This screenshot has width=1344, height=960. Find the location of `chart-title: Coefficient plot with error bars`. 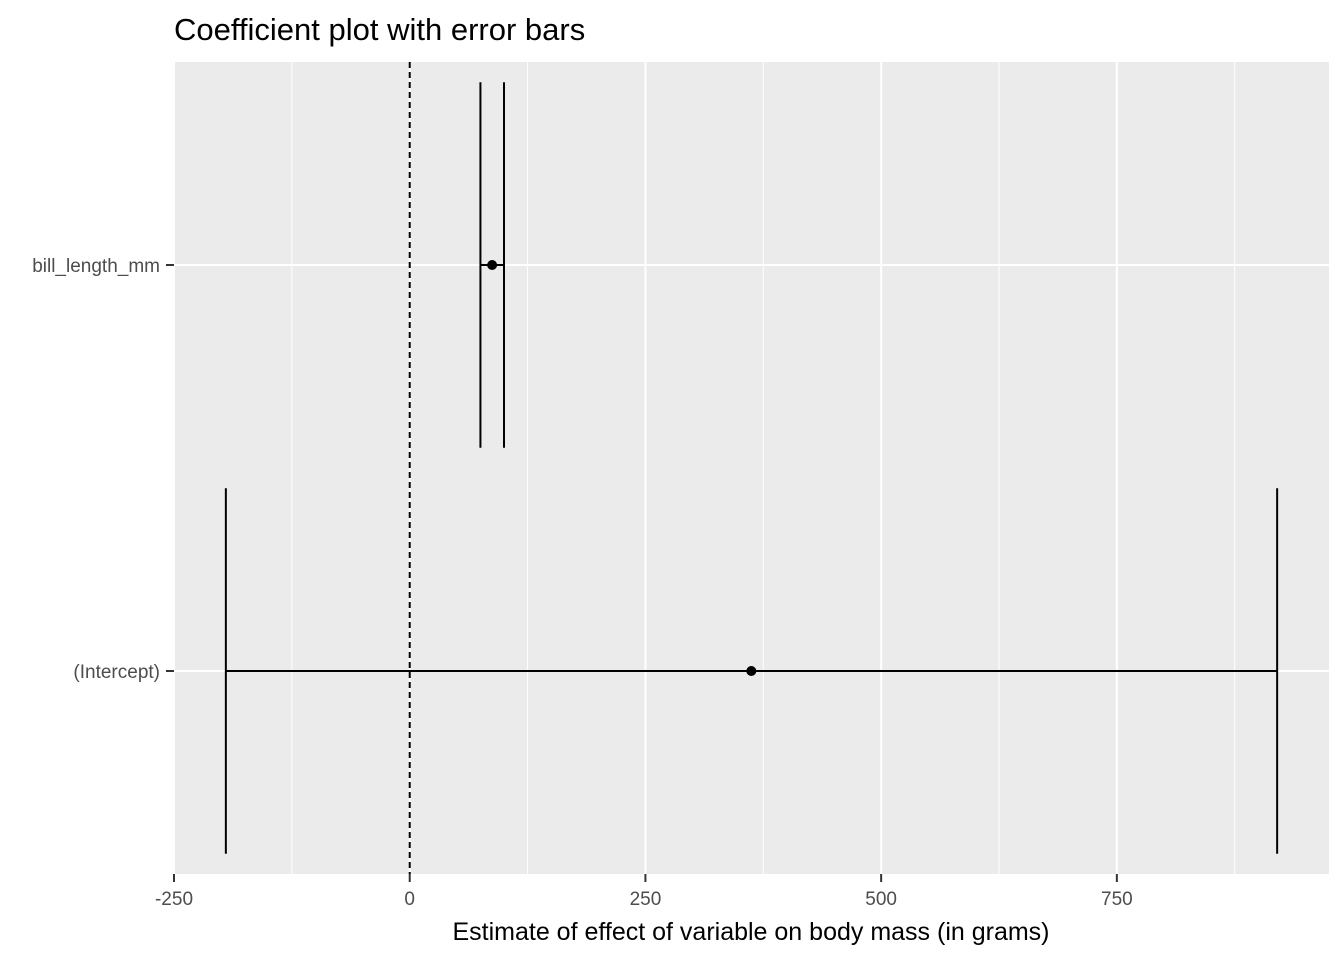

chart-title: Coefficient plot with error bars is located at coordinates (379, 29).